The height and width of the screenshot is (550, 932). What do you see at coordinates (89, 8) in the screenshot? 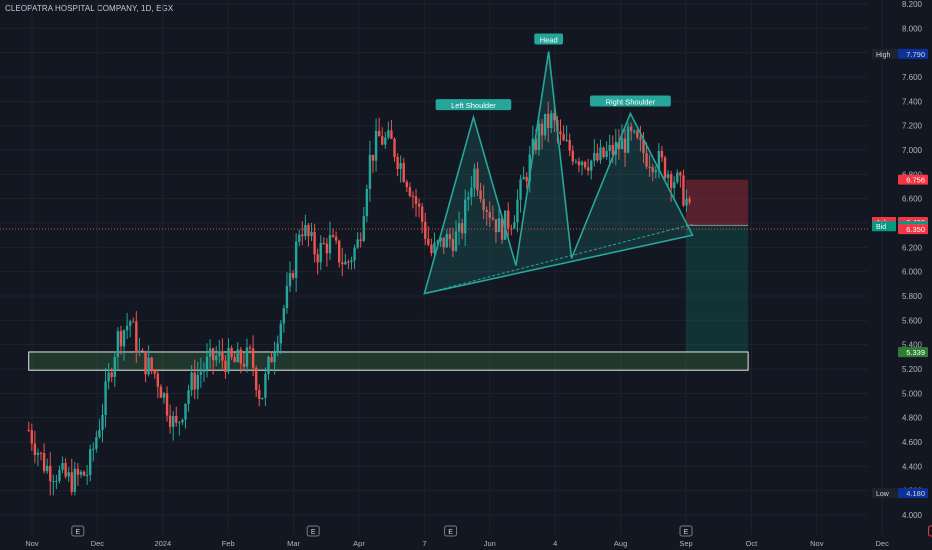
I see `chart-title: CLEOPATRA HOSPITAL COMPANY, 1D, EGX` at bounding box center [89, 8].